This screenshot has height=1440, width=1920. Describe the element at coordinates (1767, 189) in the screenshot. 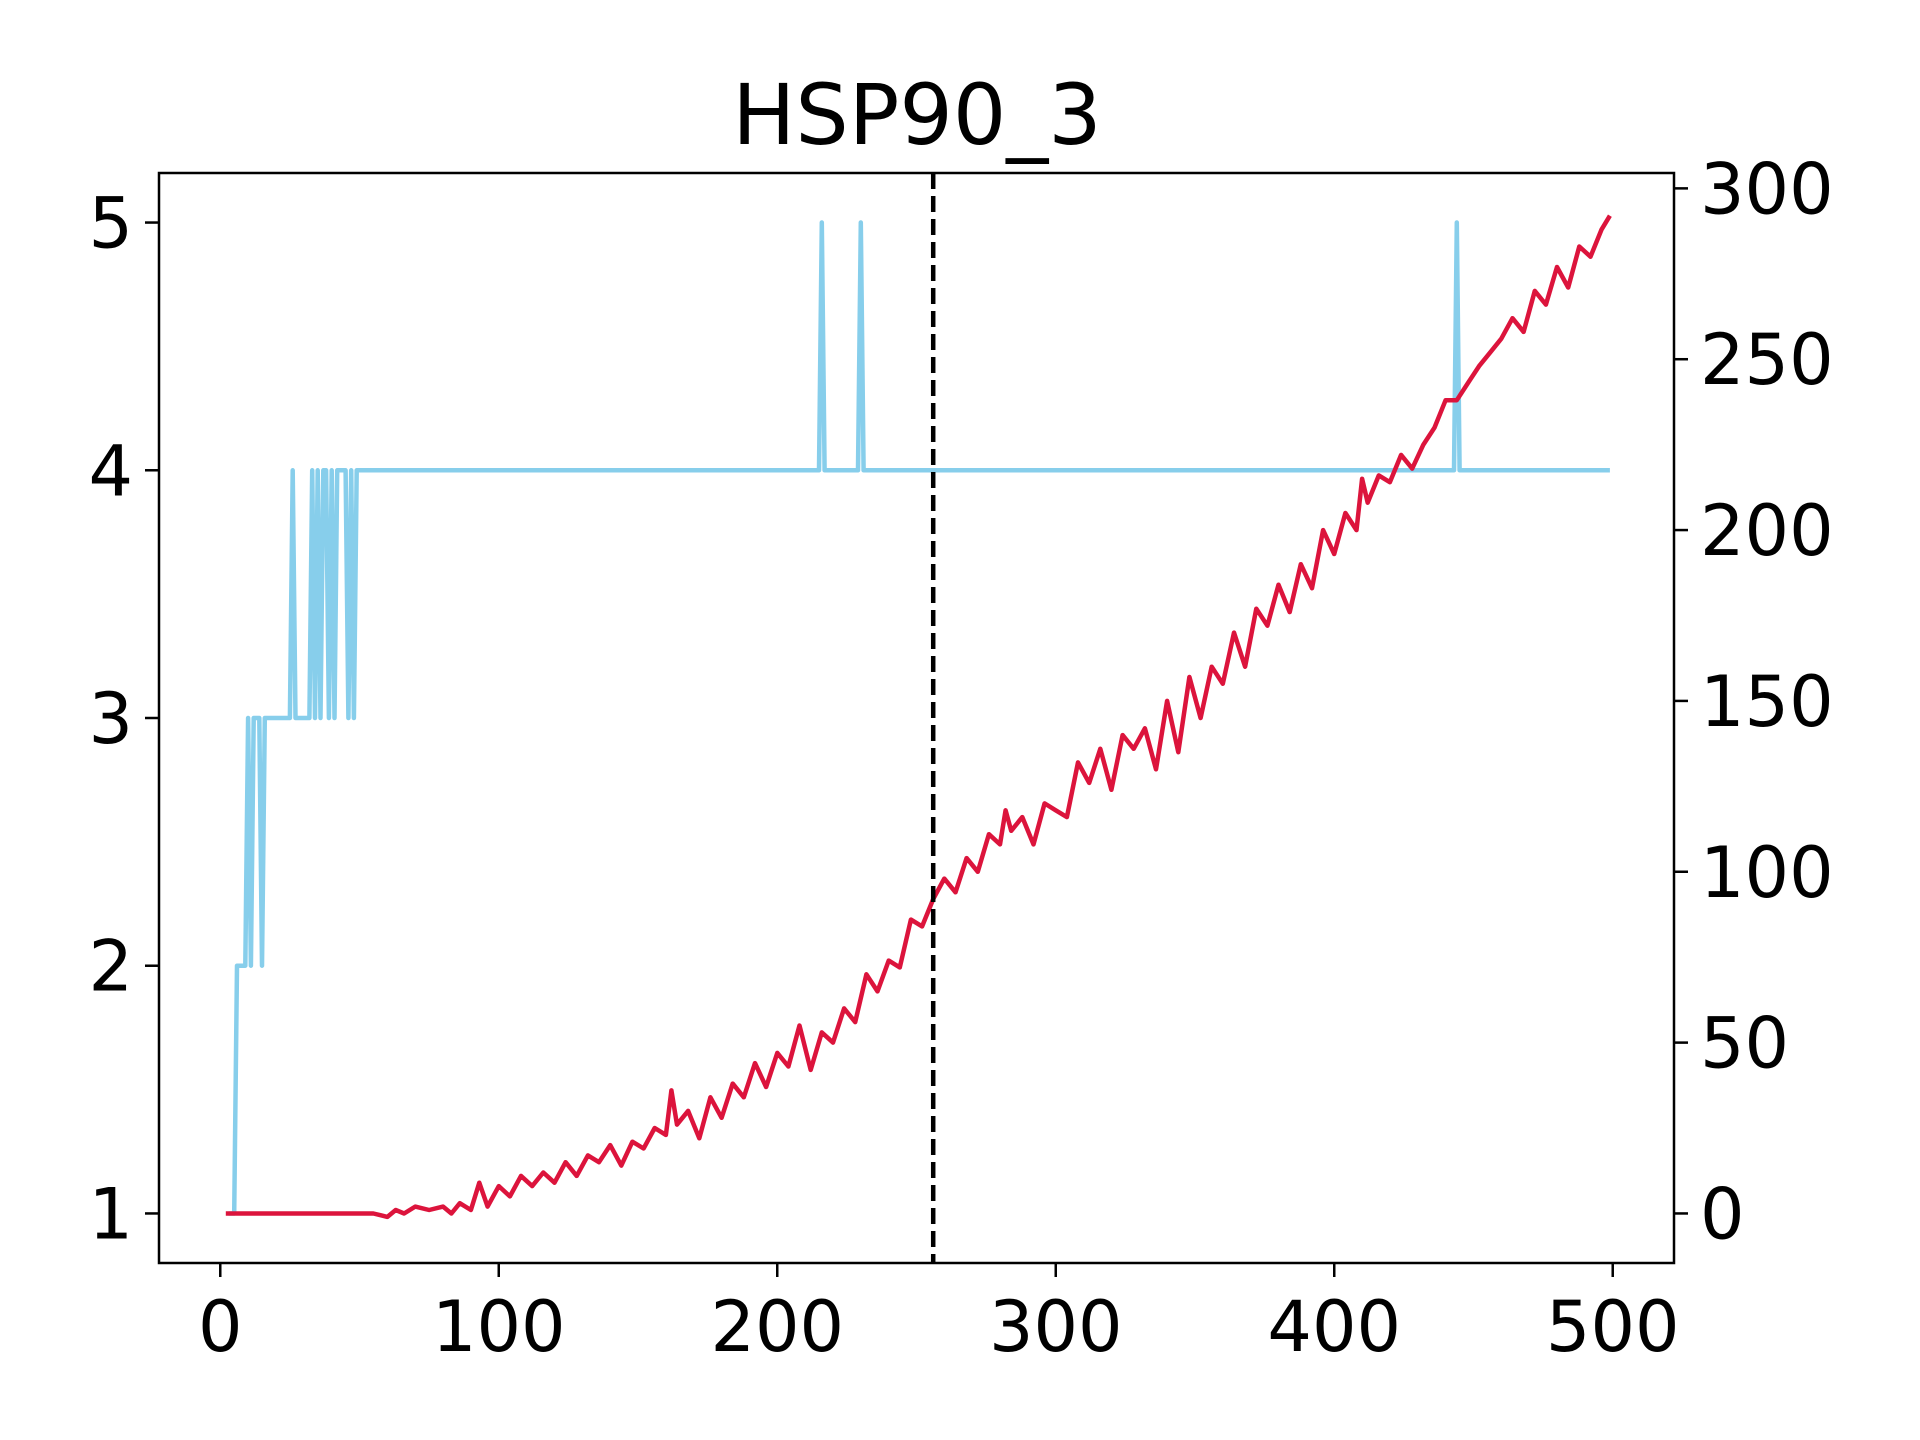

I see `y2-tick-label: 300` at that location.